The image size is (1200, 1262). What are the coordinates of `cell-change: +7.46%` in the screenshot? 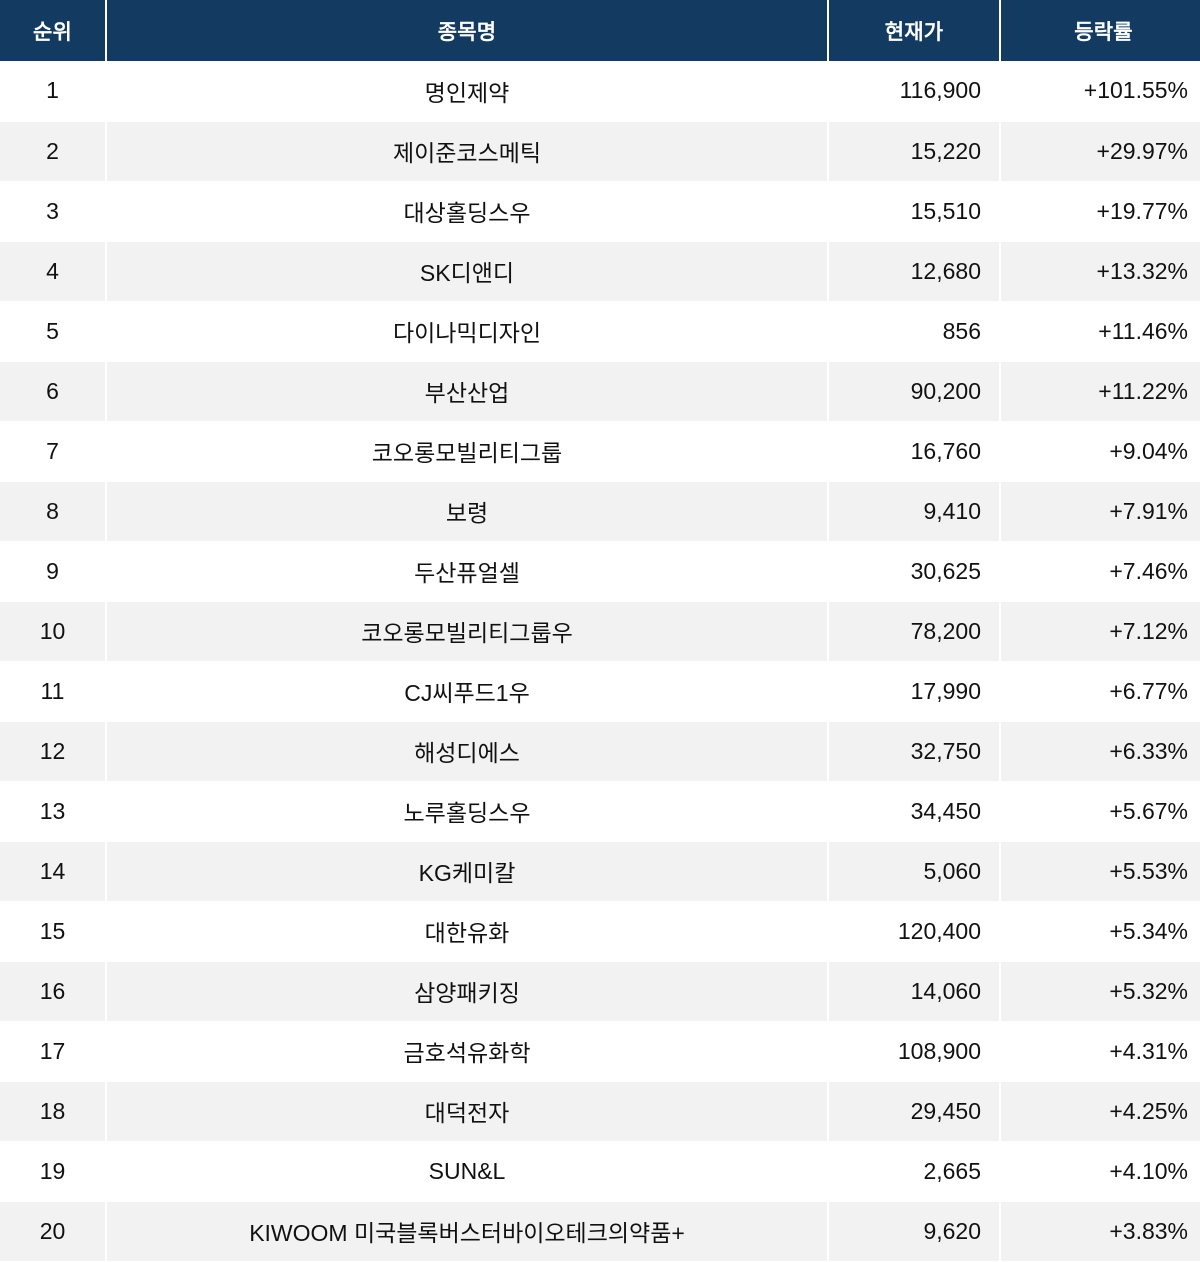 It's located at (1100, 571).